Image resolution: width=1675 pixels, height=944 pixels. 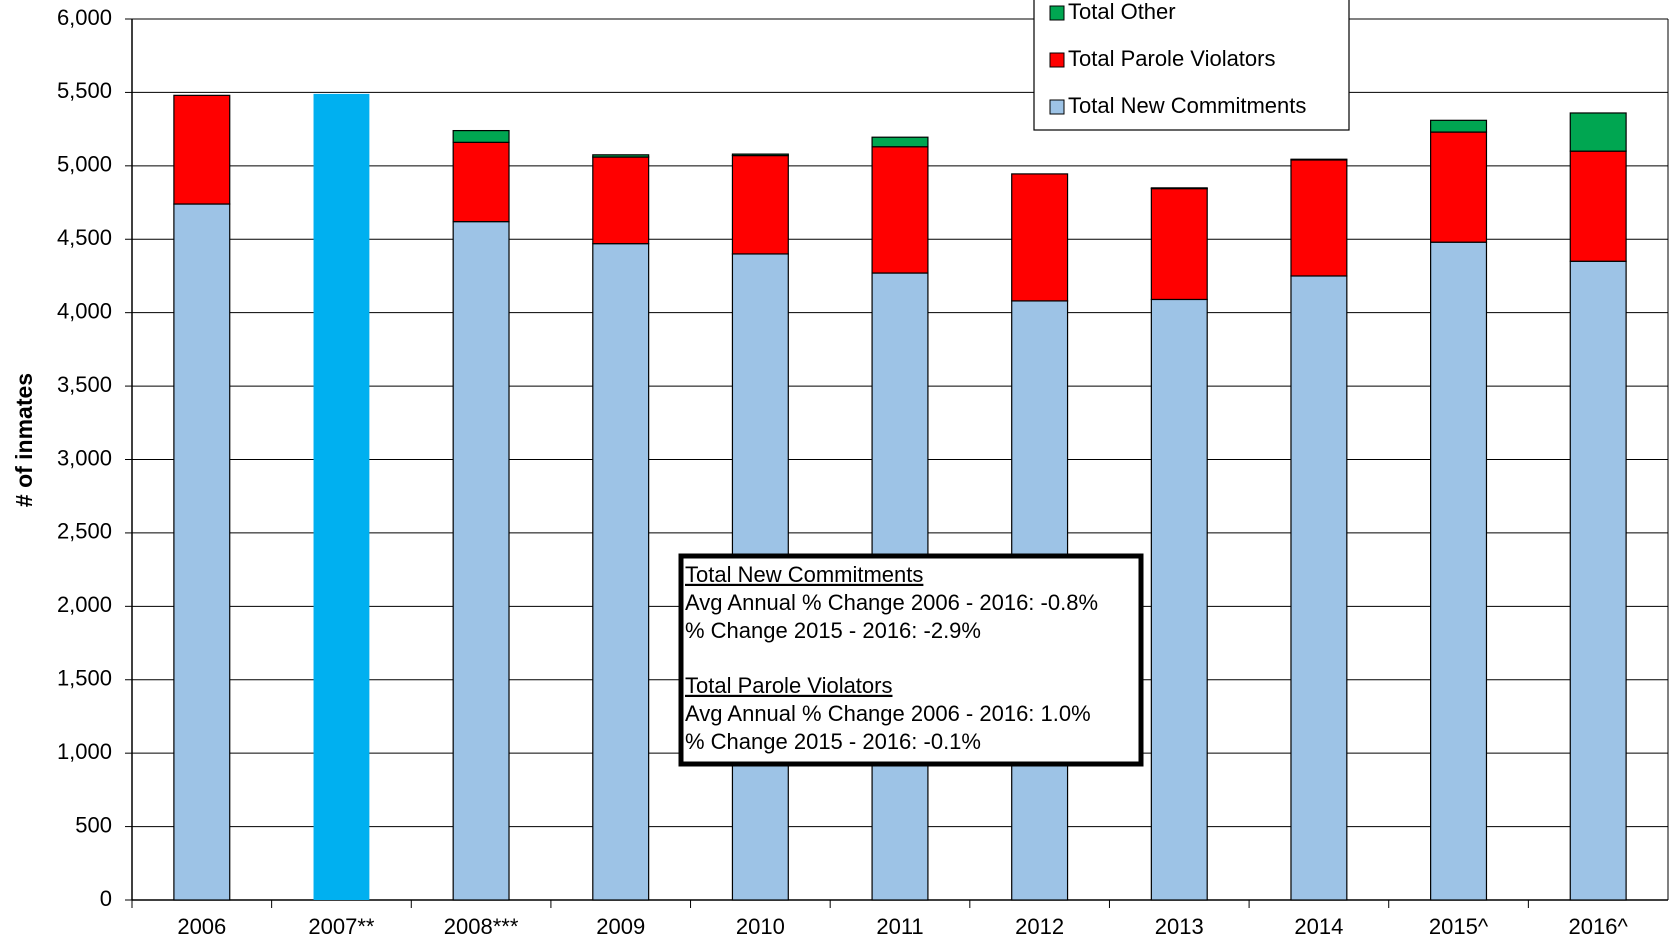 I want to click on y-axis-label: # of inmates, so click(x=24, y=440).